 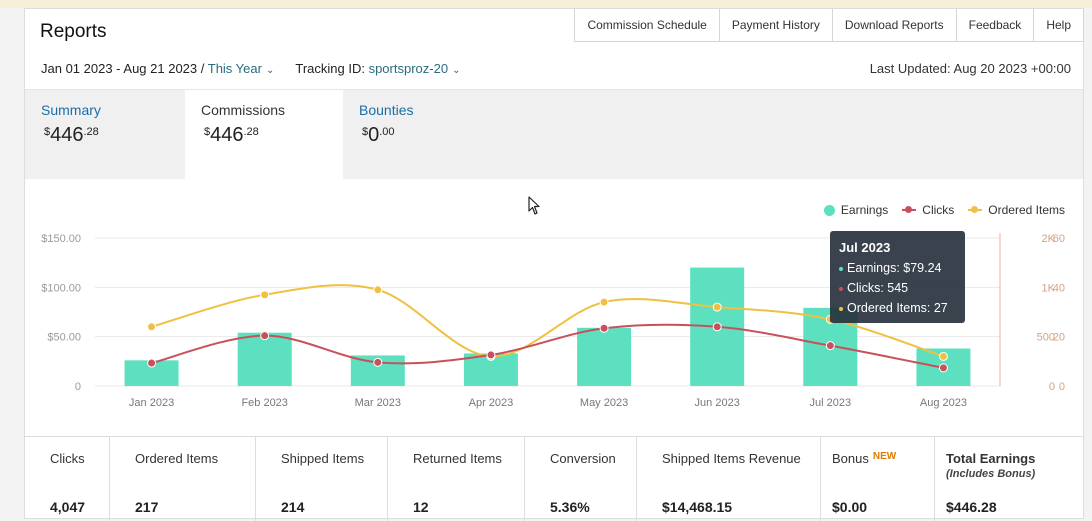 I want to click on stat-value: 5.36%, so click(x=570, y=507).